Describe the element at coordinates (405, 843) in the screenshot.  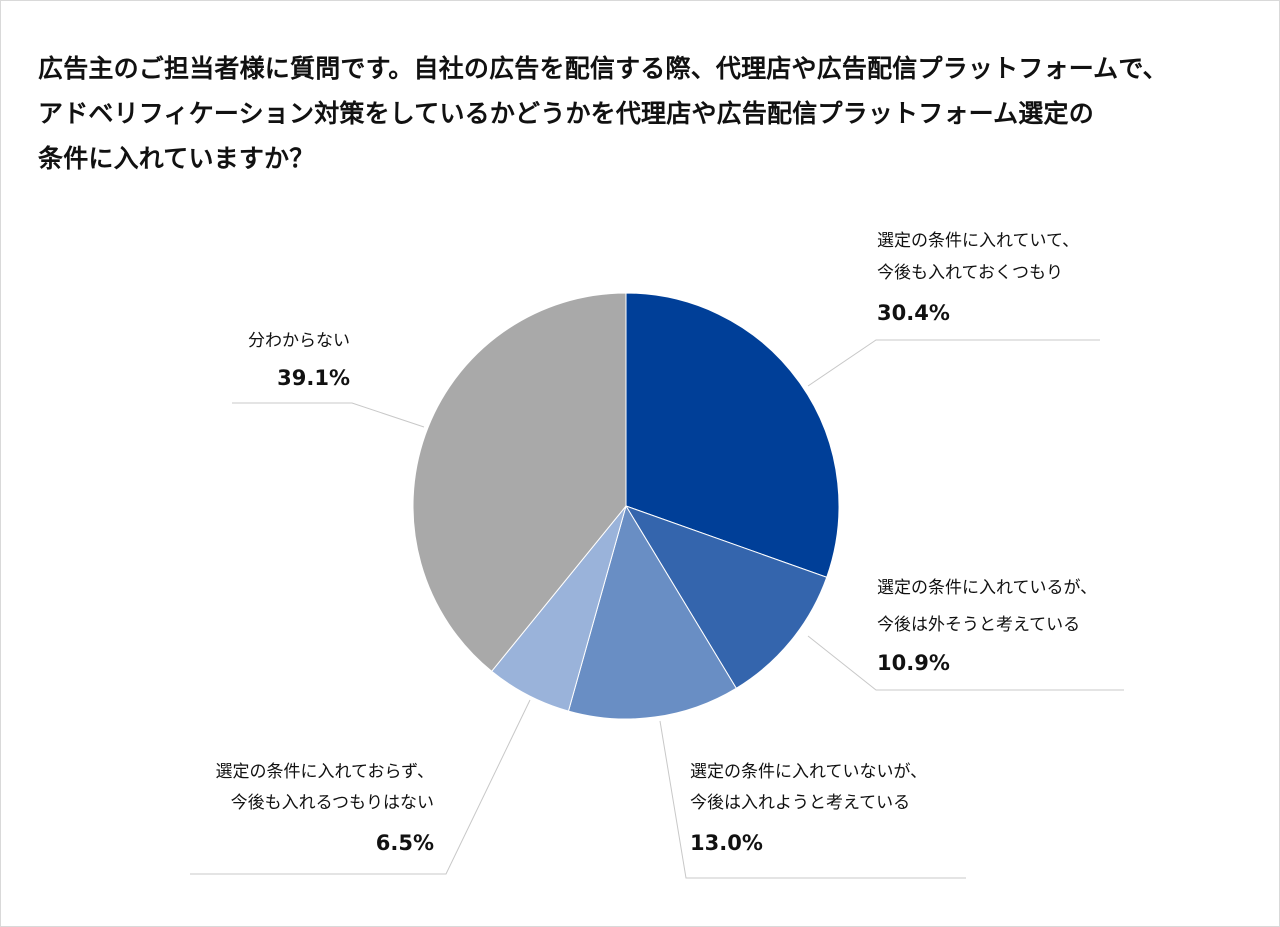
I see `slice-value-label-4: 6.5%` at that location.